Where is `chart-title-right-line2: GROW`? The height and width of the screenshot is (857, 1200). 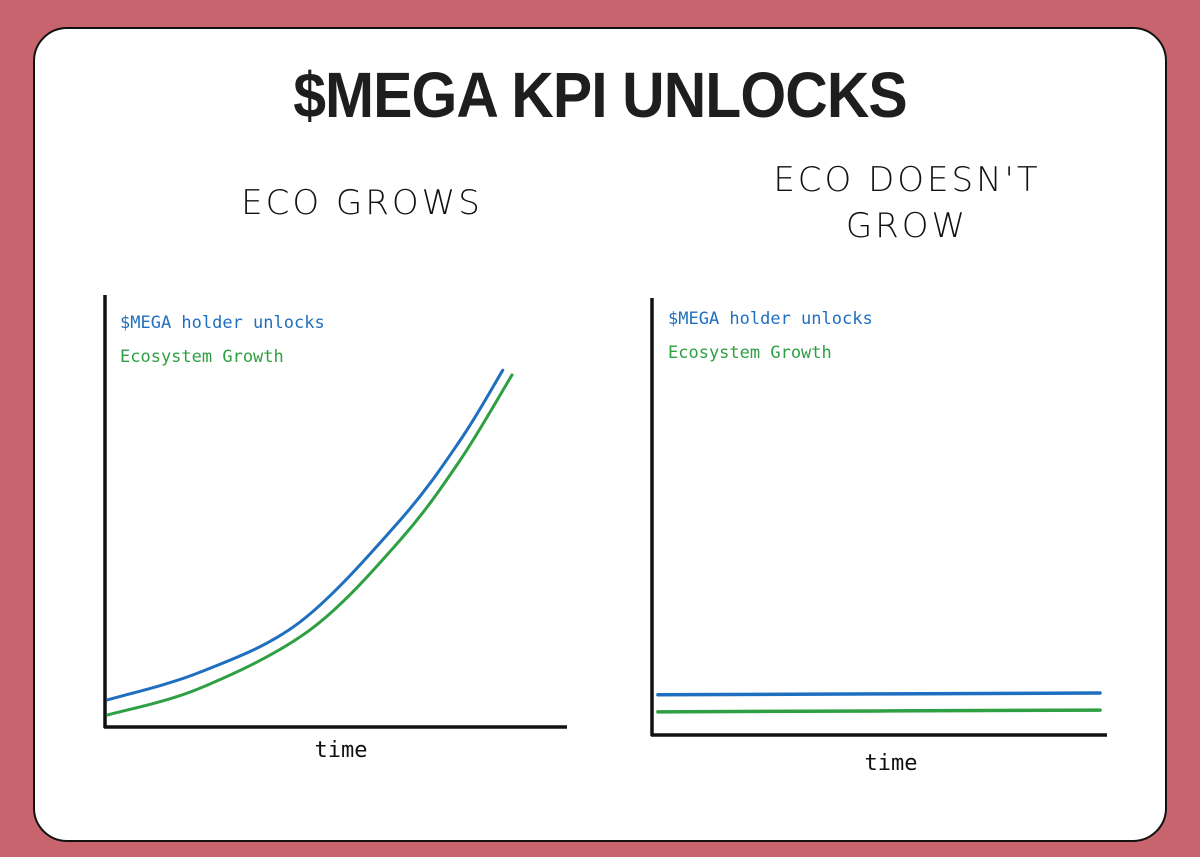
chart-title-right-line2: GROW is located at coordinates (907, 226).